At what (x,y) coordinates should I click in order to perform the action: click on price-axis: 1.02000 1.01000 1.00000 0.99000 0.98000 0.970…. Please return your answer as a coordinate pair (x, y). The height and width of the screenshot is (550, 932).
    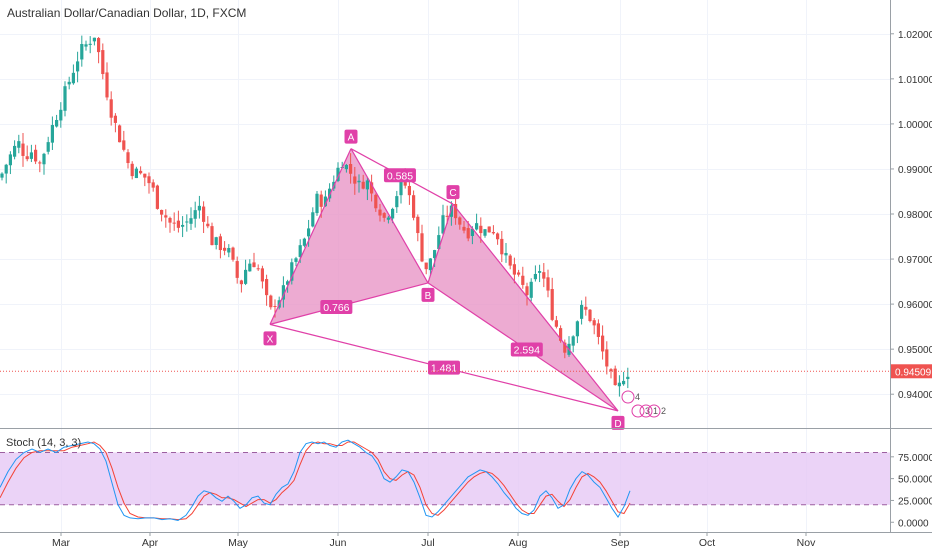
    Looking at the image, I should click on (911, 215).